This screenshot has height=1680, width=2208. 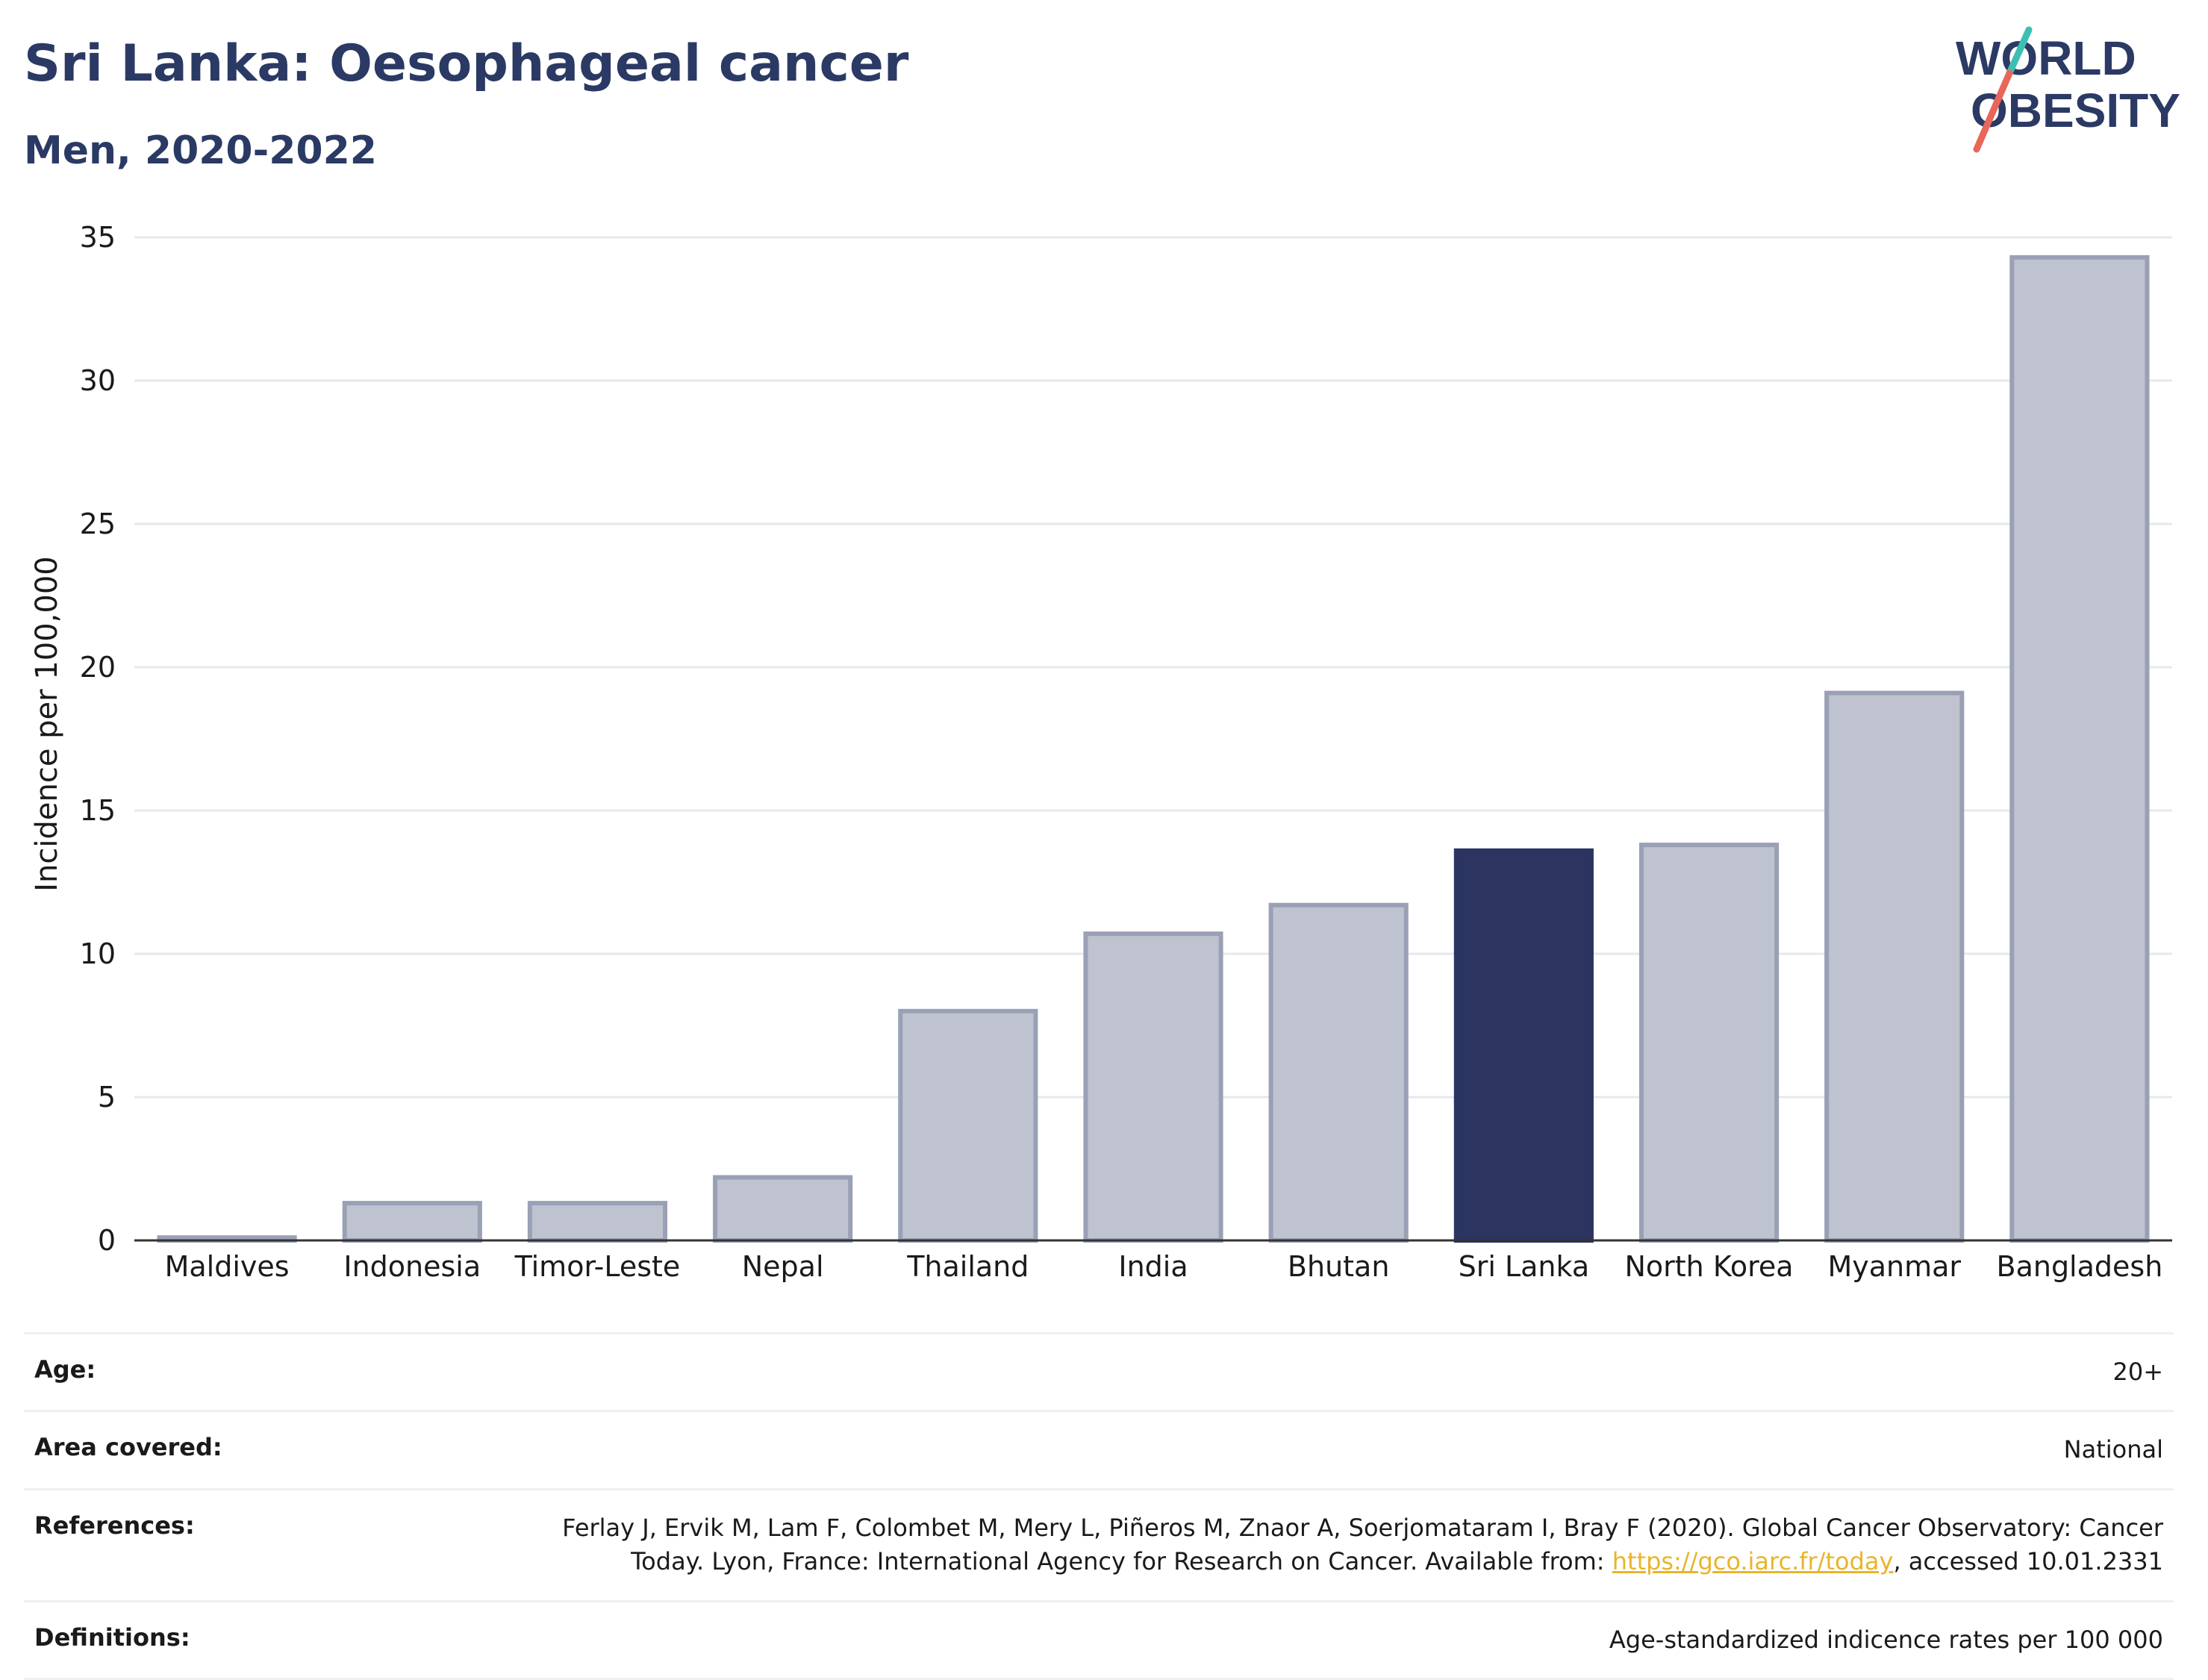 What do you see at coordinates (98, 953) in the screenshot?
I see `y-tick-label: 10` at bounding box center [98, 953].